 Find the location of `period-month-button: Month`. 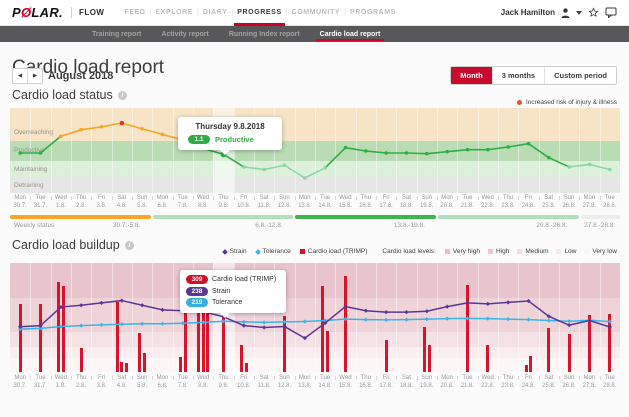

period-month-button: Month is located at coordinates (471, 75).